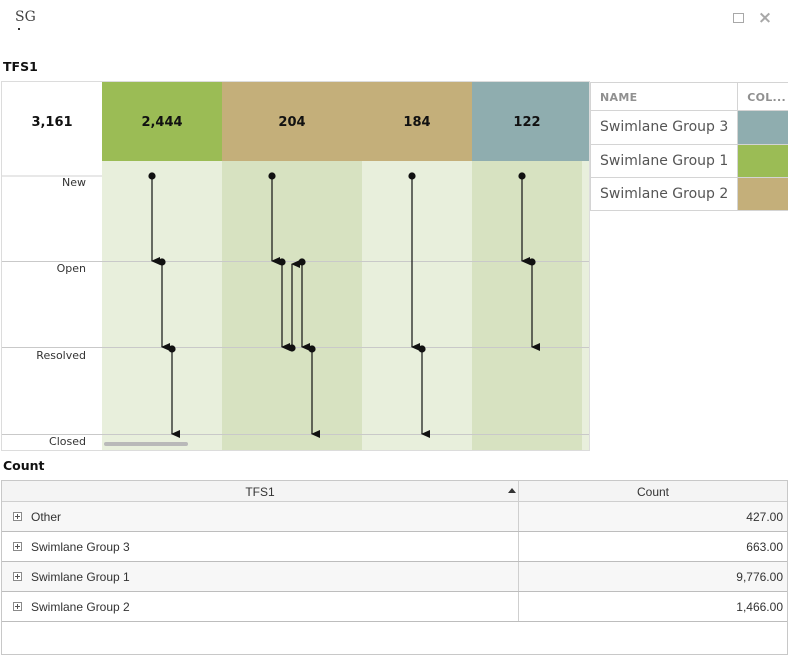 Image resolution: width=788 pixels, height=657 pixels. What do you see at coordinates (24, 465) in the screenshot?
I see `count-grid-title: Count` at bounding box center [24, 465].